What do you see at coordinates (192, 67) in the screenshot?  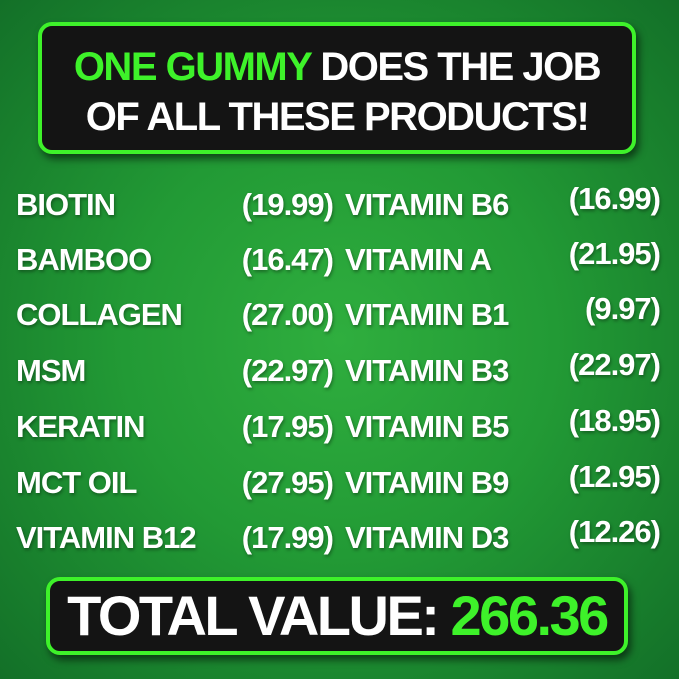 I see `headline-highlight: ONE GUMMY` at bounding box center [192, 67].